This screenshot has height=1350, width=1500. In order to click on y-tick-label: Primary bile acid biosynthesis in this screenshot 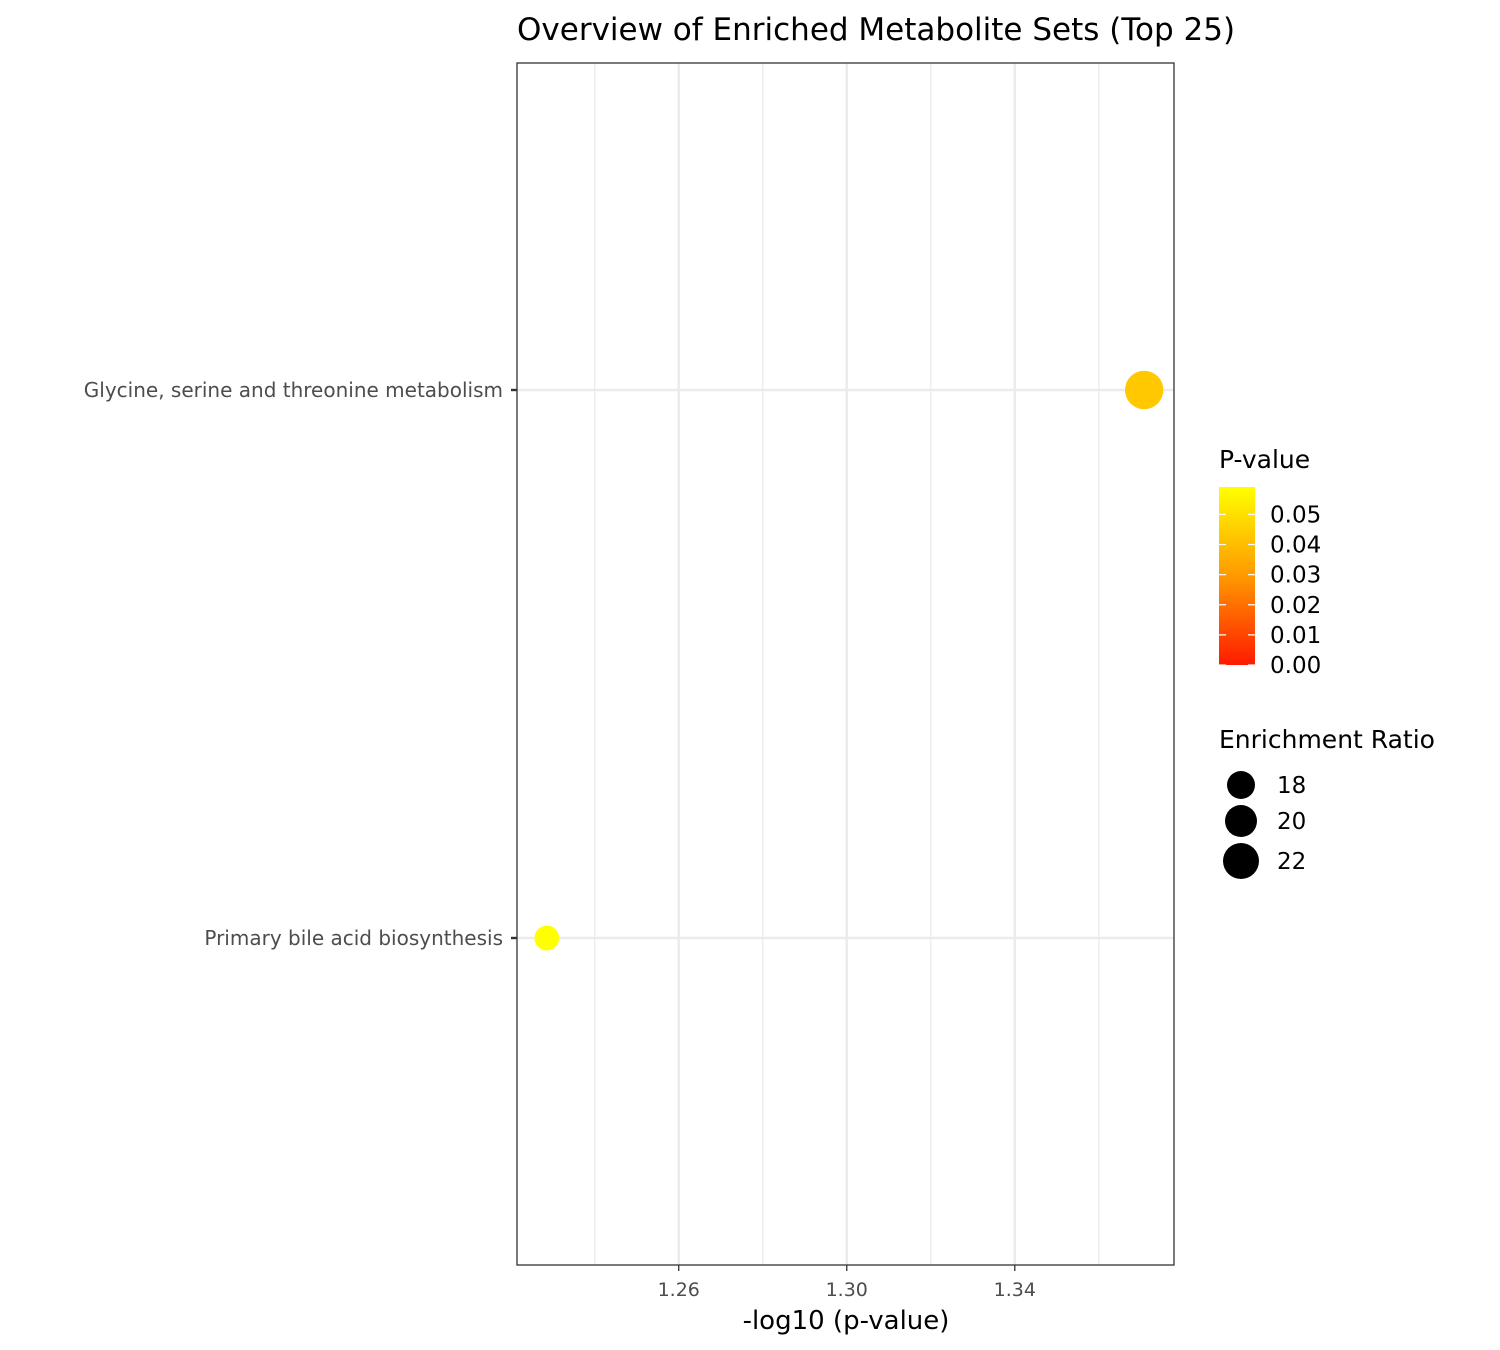, I will do `click(353, 938)`.